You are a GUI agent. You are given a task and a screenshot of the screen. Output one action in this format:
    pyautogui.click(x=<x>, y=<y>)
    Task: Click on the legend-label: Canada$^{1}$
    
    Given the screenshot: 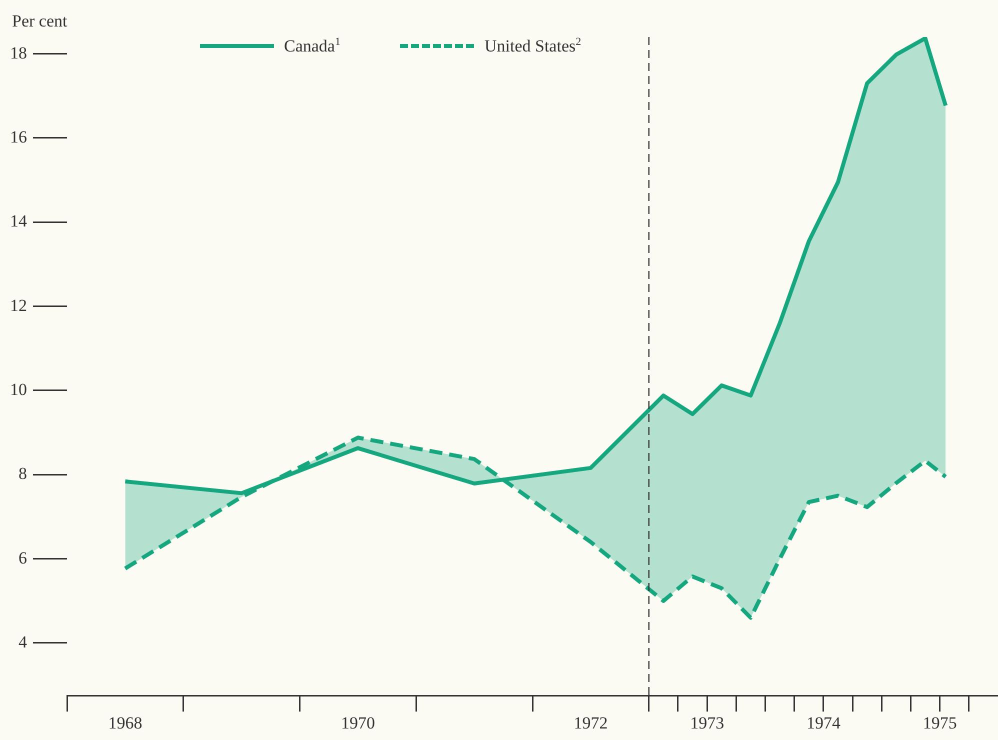 What is the action you would take?
    pyautogui.click(x=312, y=46)
    